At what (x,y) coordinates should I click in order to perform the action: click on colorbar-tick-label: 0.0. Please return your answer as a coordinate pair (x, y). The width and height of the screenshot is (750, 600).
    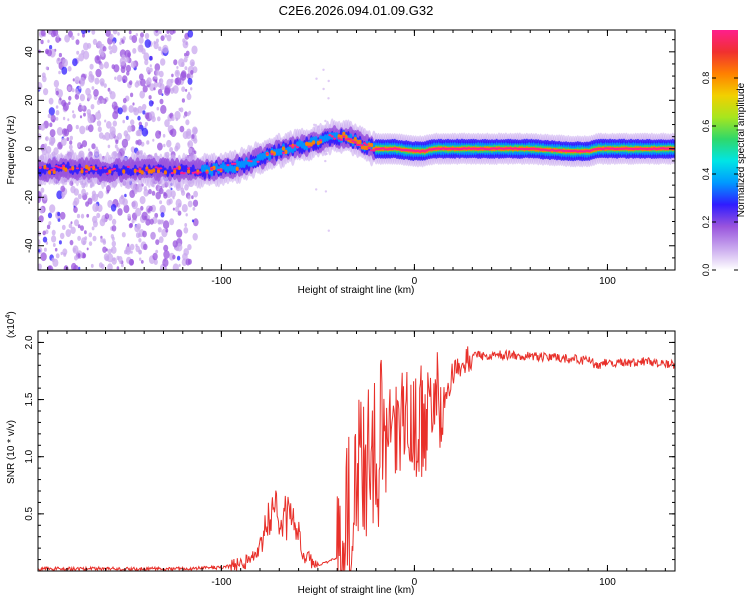
    Looking at the image, I should click on (706, 270).